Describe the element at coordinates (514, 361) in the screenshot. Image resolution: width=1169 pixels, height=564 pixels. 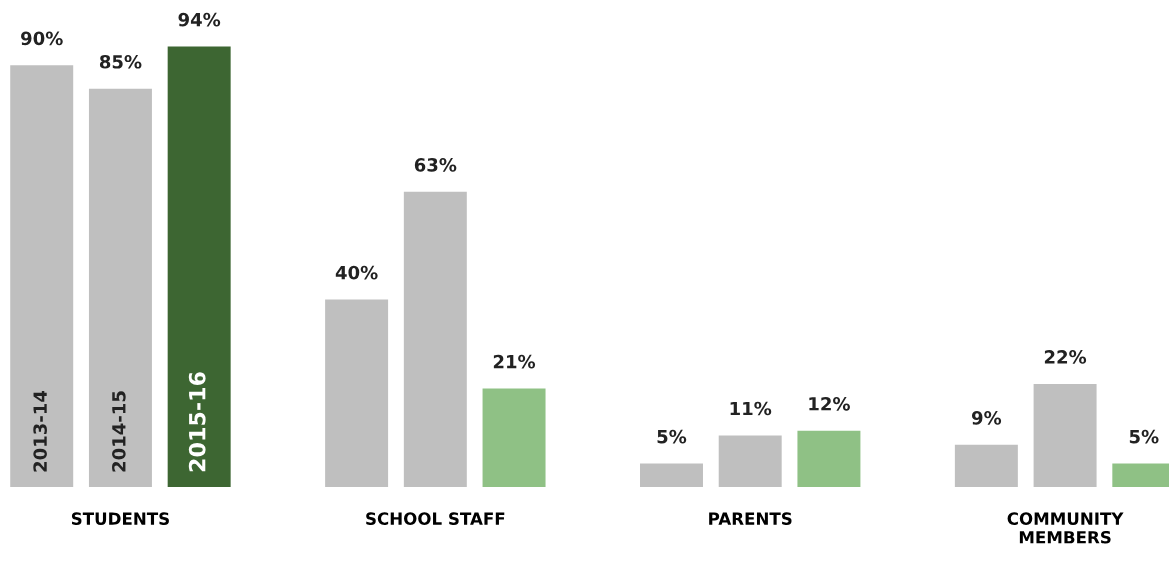
I see `data-label: 21%` at that location.